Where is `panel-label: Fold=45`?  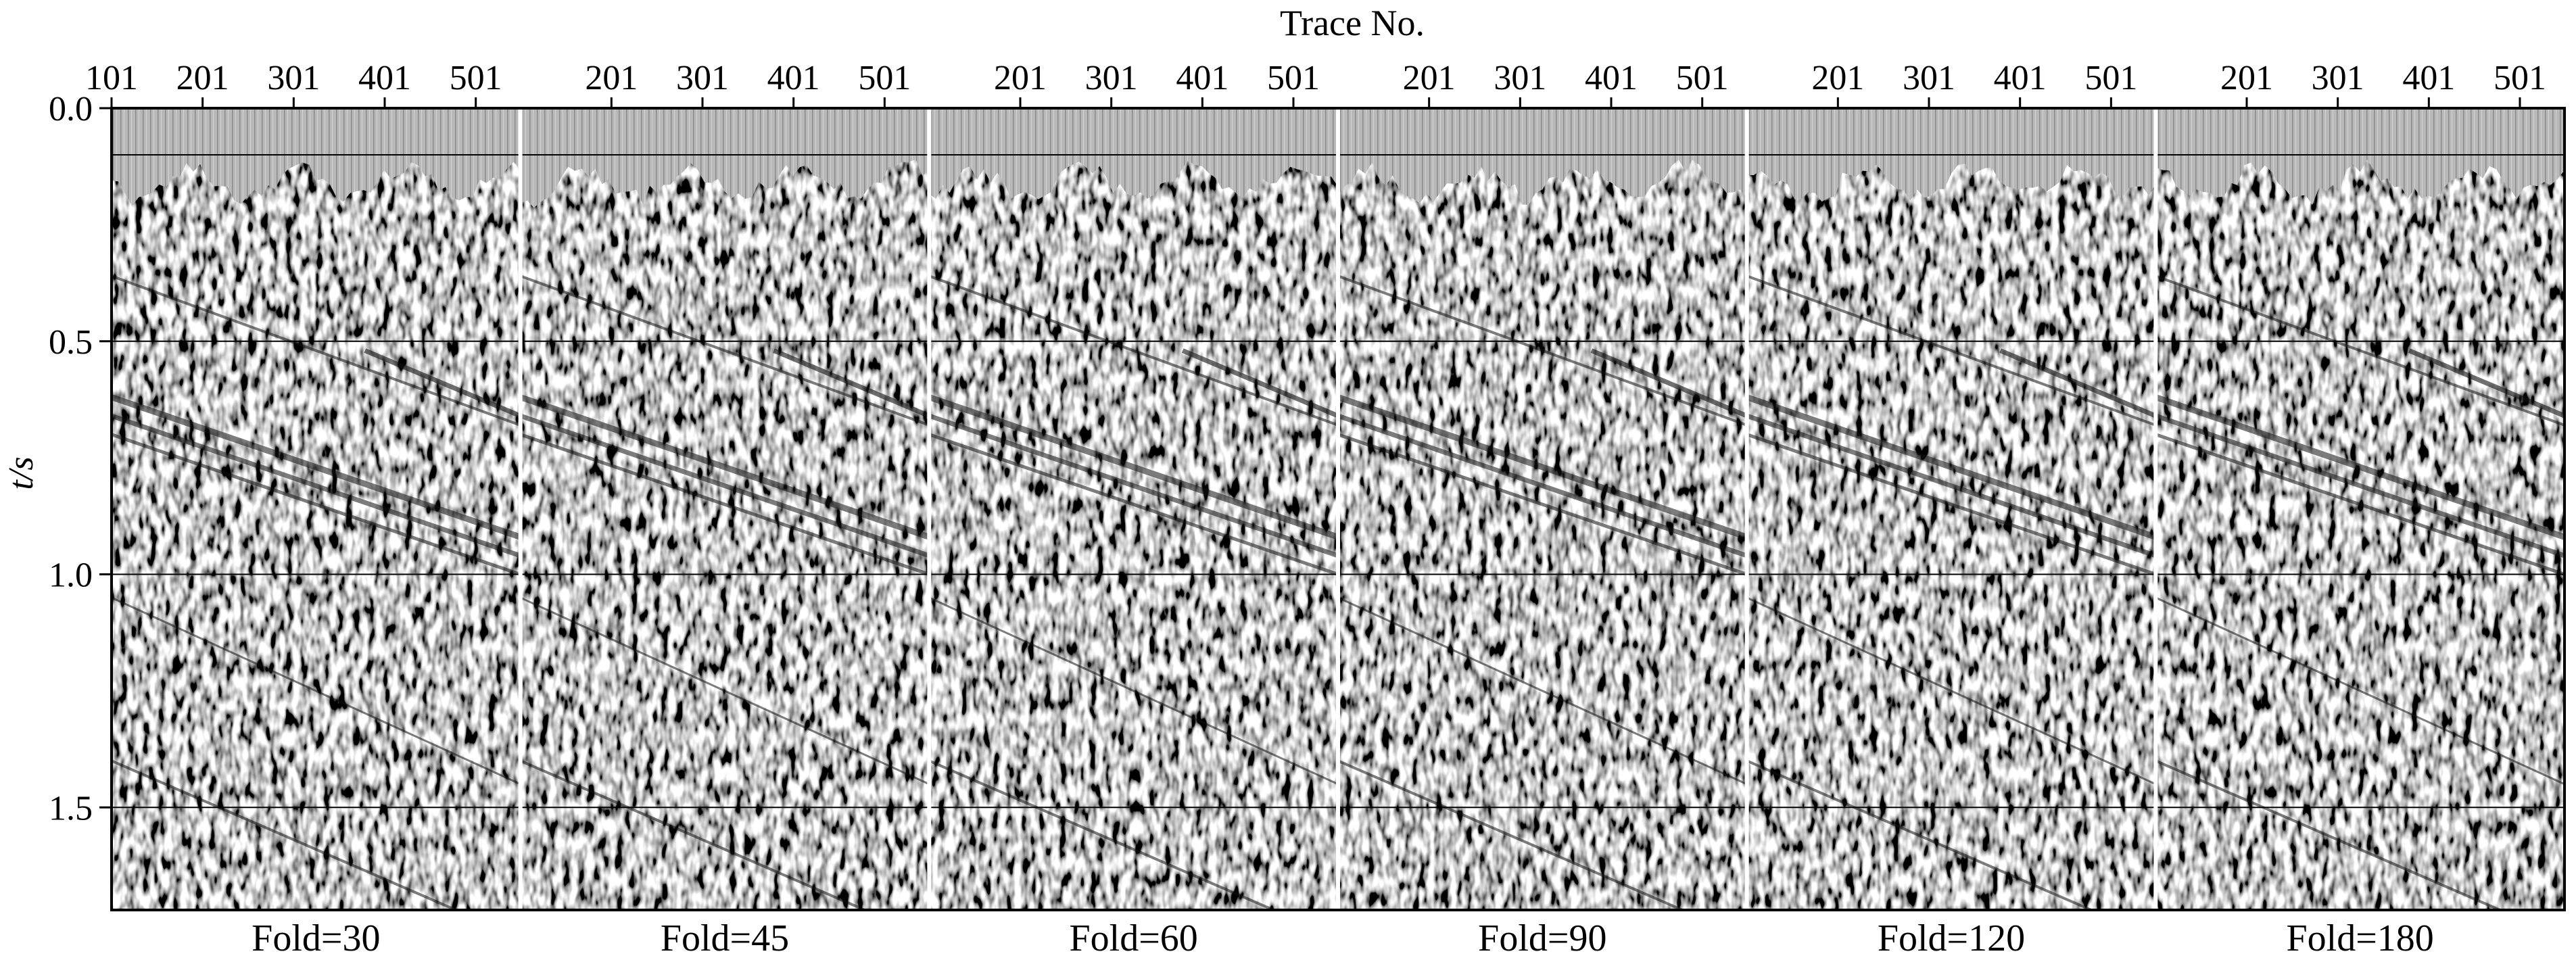
panel-label: Fold=45 is located at coordinates (725, 937).